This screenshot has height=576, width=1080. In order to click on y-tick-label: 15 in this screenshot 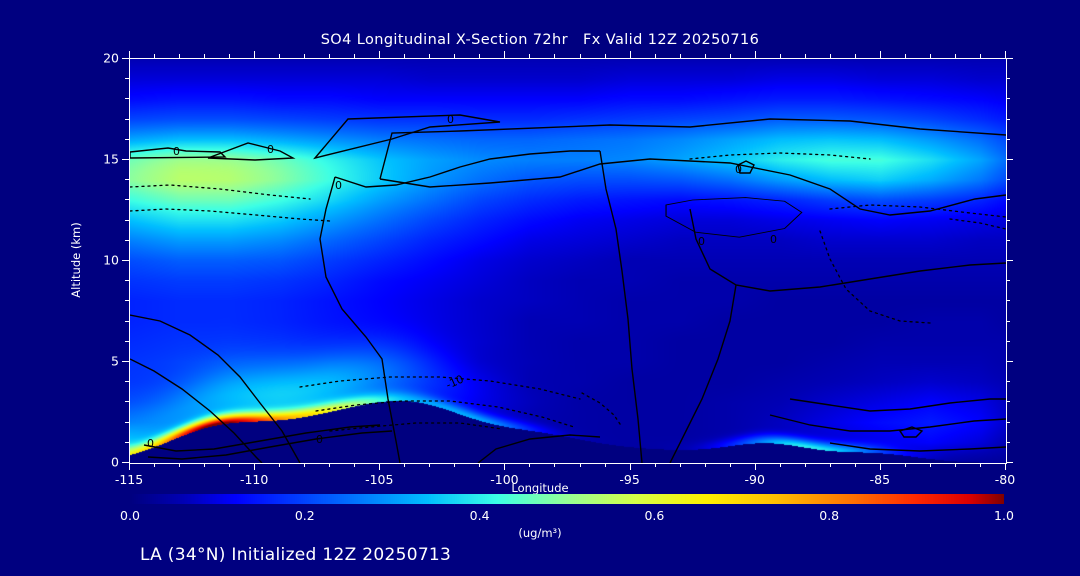, I will do `click(111, 159)`.